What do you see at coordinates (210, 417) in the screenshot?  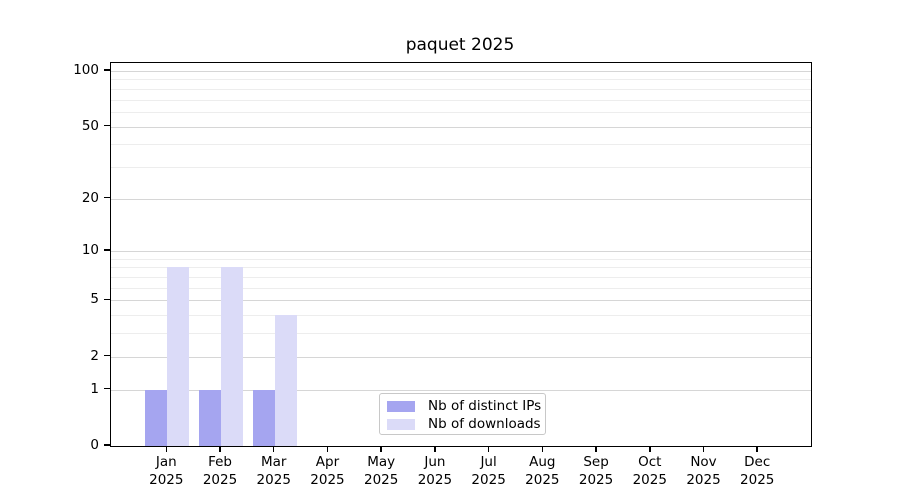 I see `bar-distinct-ips-feb` at bounding box center [210, 417].